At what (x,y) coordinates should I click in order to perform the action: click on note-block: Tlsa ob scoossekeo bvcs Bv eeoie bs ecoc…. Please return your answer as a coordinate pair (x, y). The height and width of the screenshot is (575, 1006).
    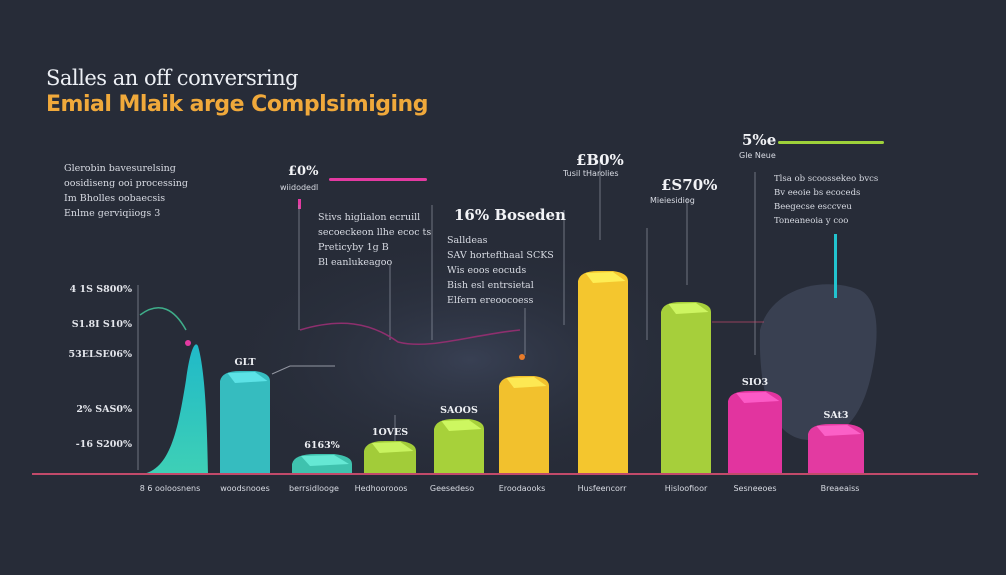
    Looking at the image, I should click on (826, 200).